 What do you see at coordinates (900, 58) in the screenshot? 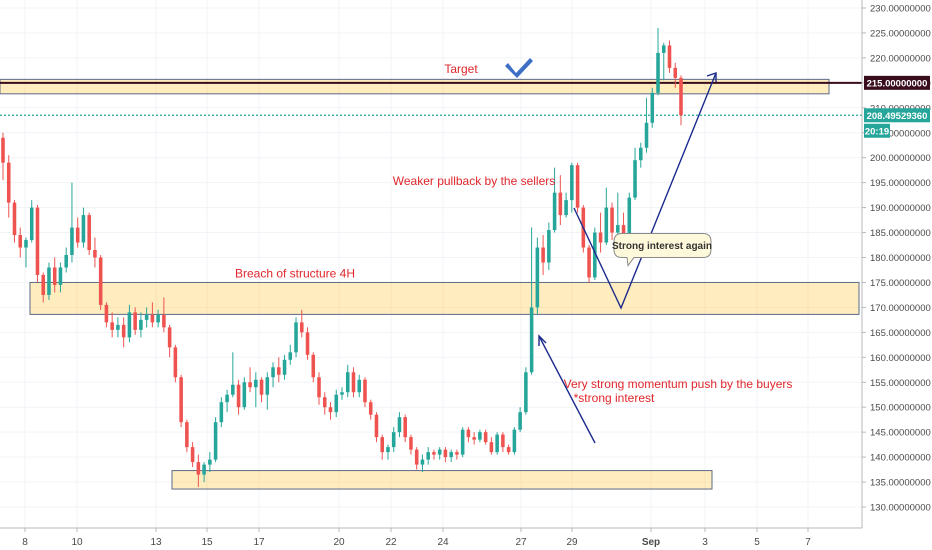
I see `y-tick-label: 220.00000000` at bounding box center [900, 58].